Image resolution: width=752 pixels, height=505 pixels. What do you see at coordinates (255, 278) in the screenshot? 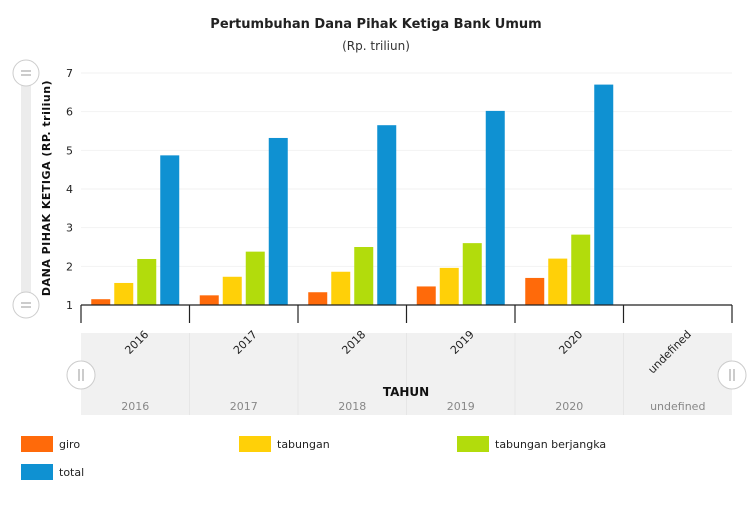
I see `bar-tabungan-berjangka-2017` at bounding box center [255, 278].